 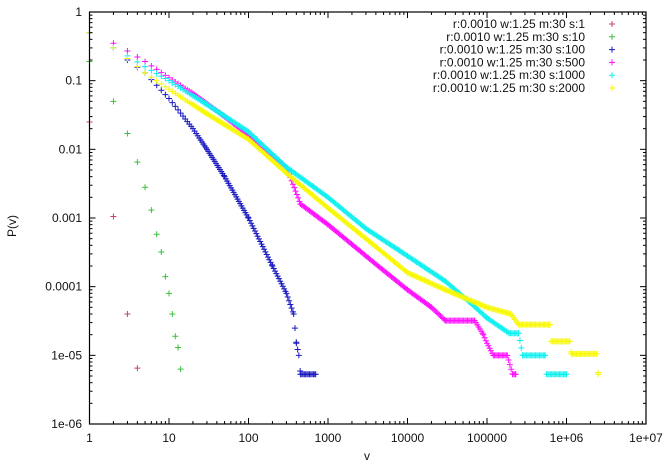 I want to click on legend-label: r:0.0010 w:1.25 m:30 s:100, so click(x=513, y=50).